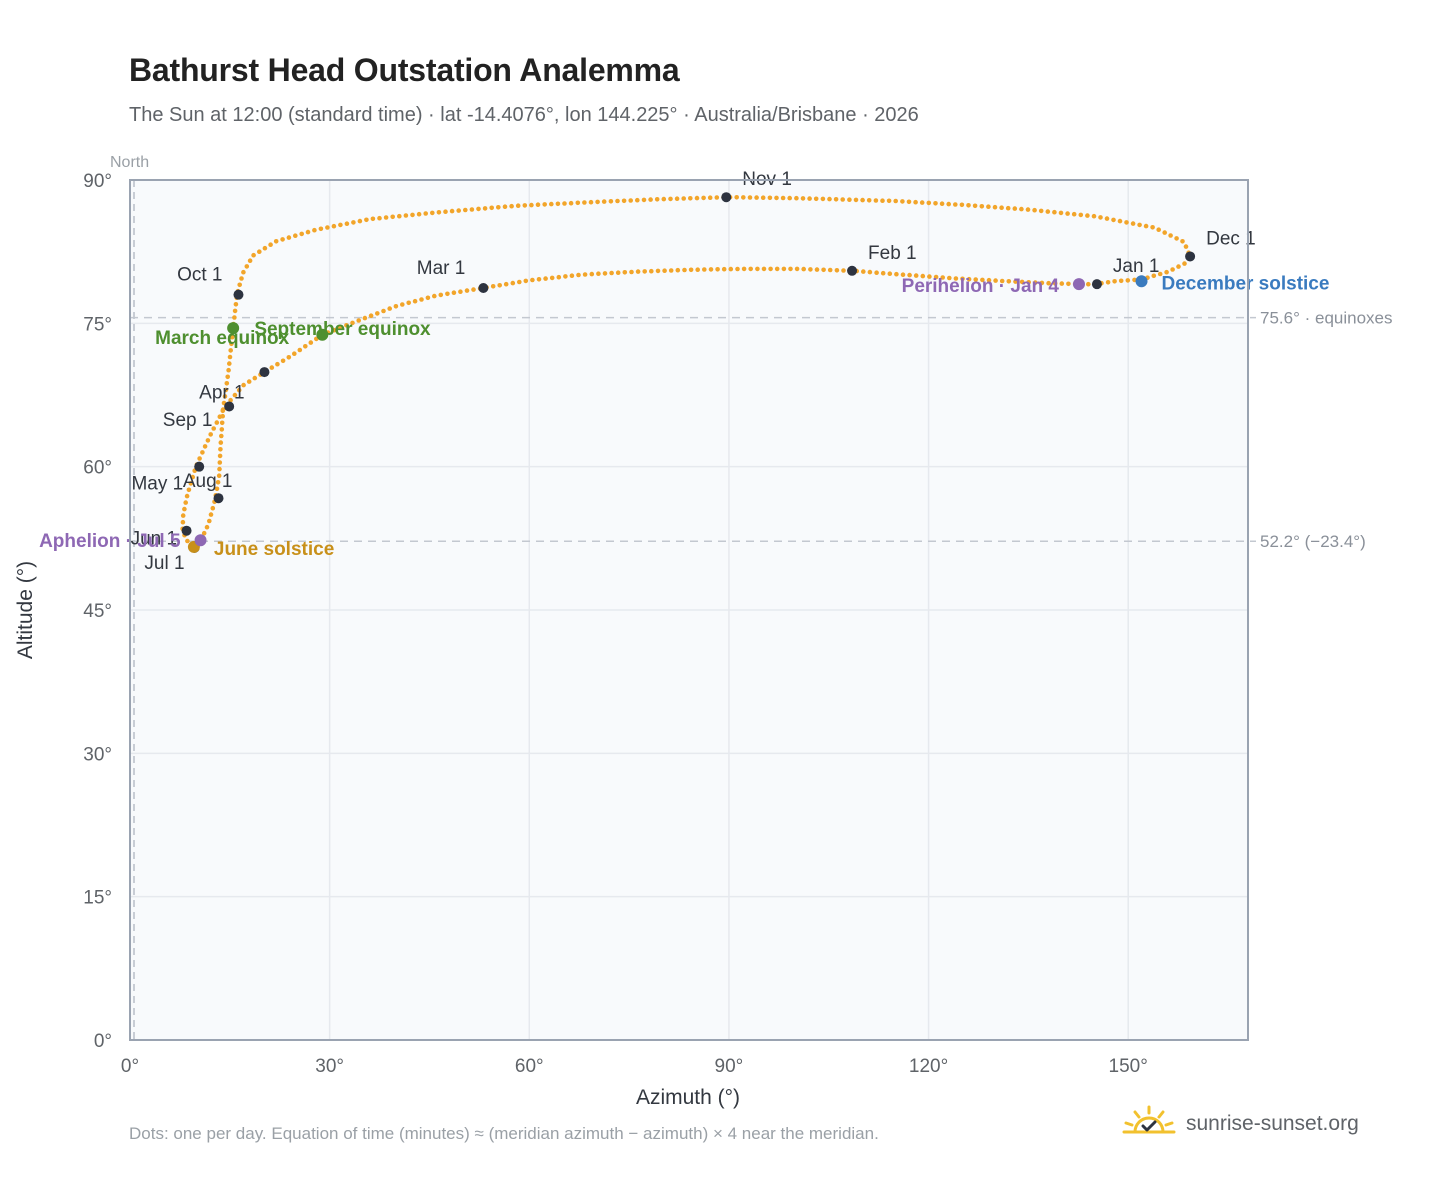  Describe the element at coordinates (981, 286) in the screenshot. I see `event-label: Perihelion · Jan 4` at that location.